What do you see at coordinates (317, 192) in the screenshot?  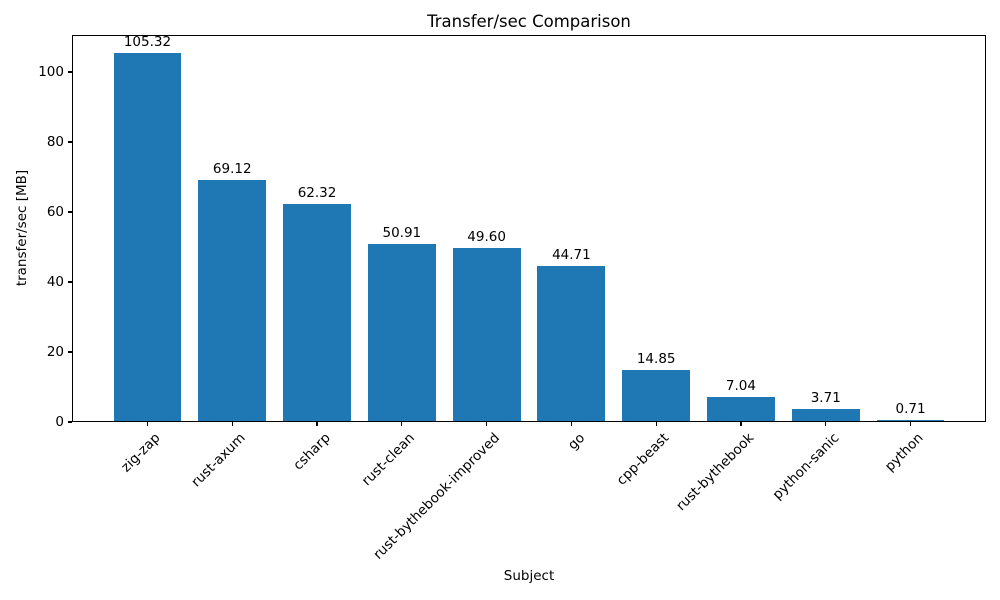 I see `bar-value-label: 62.32` at bounding box center [317, 192].